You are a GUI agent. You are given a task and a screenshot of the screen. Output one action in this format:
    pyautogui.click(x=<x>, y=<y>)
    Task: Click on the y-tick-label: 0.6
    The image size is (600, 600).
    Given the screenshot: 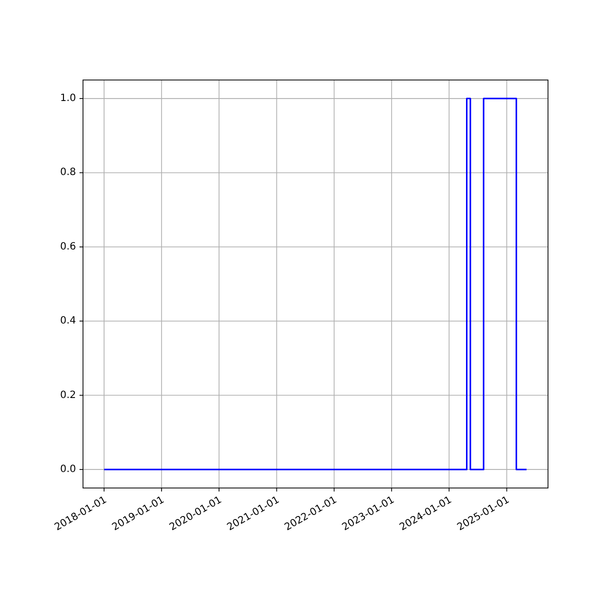 What is the action you would take?
    pyautogui.click(x=68, y=246)
    